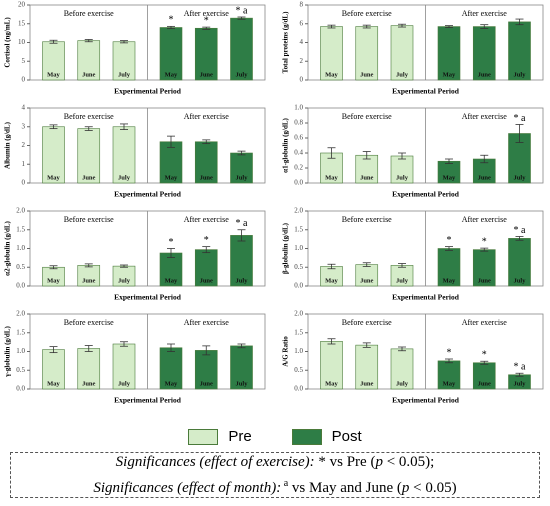 The height and width of the screenshot is (506, 550). I want to click on y-tick-label: 10, so click(22, 42).